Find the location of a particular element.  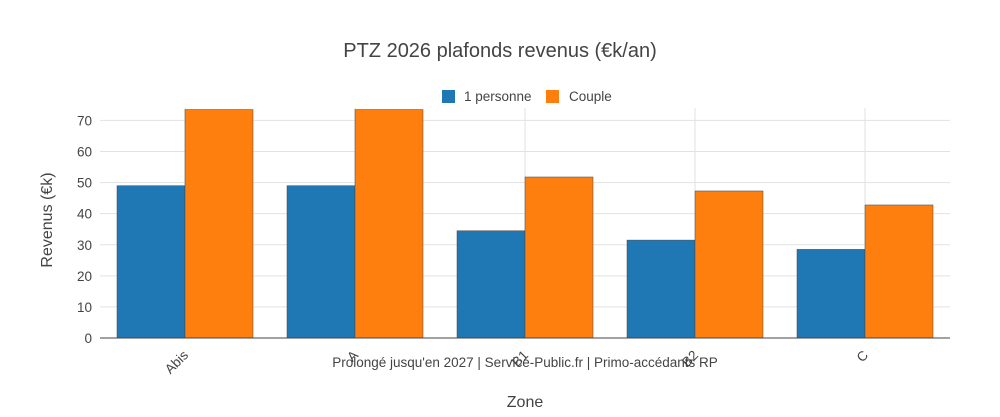

y-tick-label: 50 is located at coordinates (84, 183).